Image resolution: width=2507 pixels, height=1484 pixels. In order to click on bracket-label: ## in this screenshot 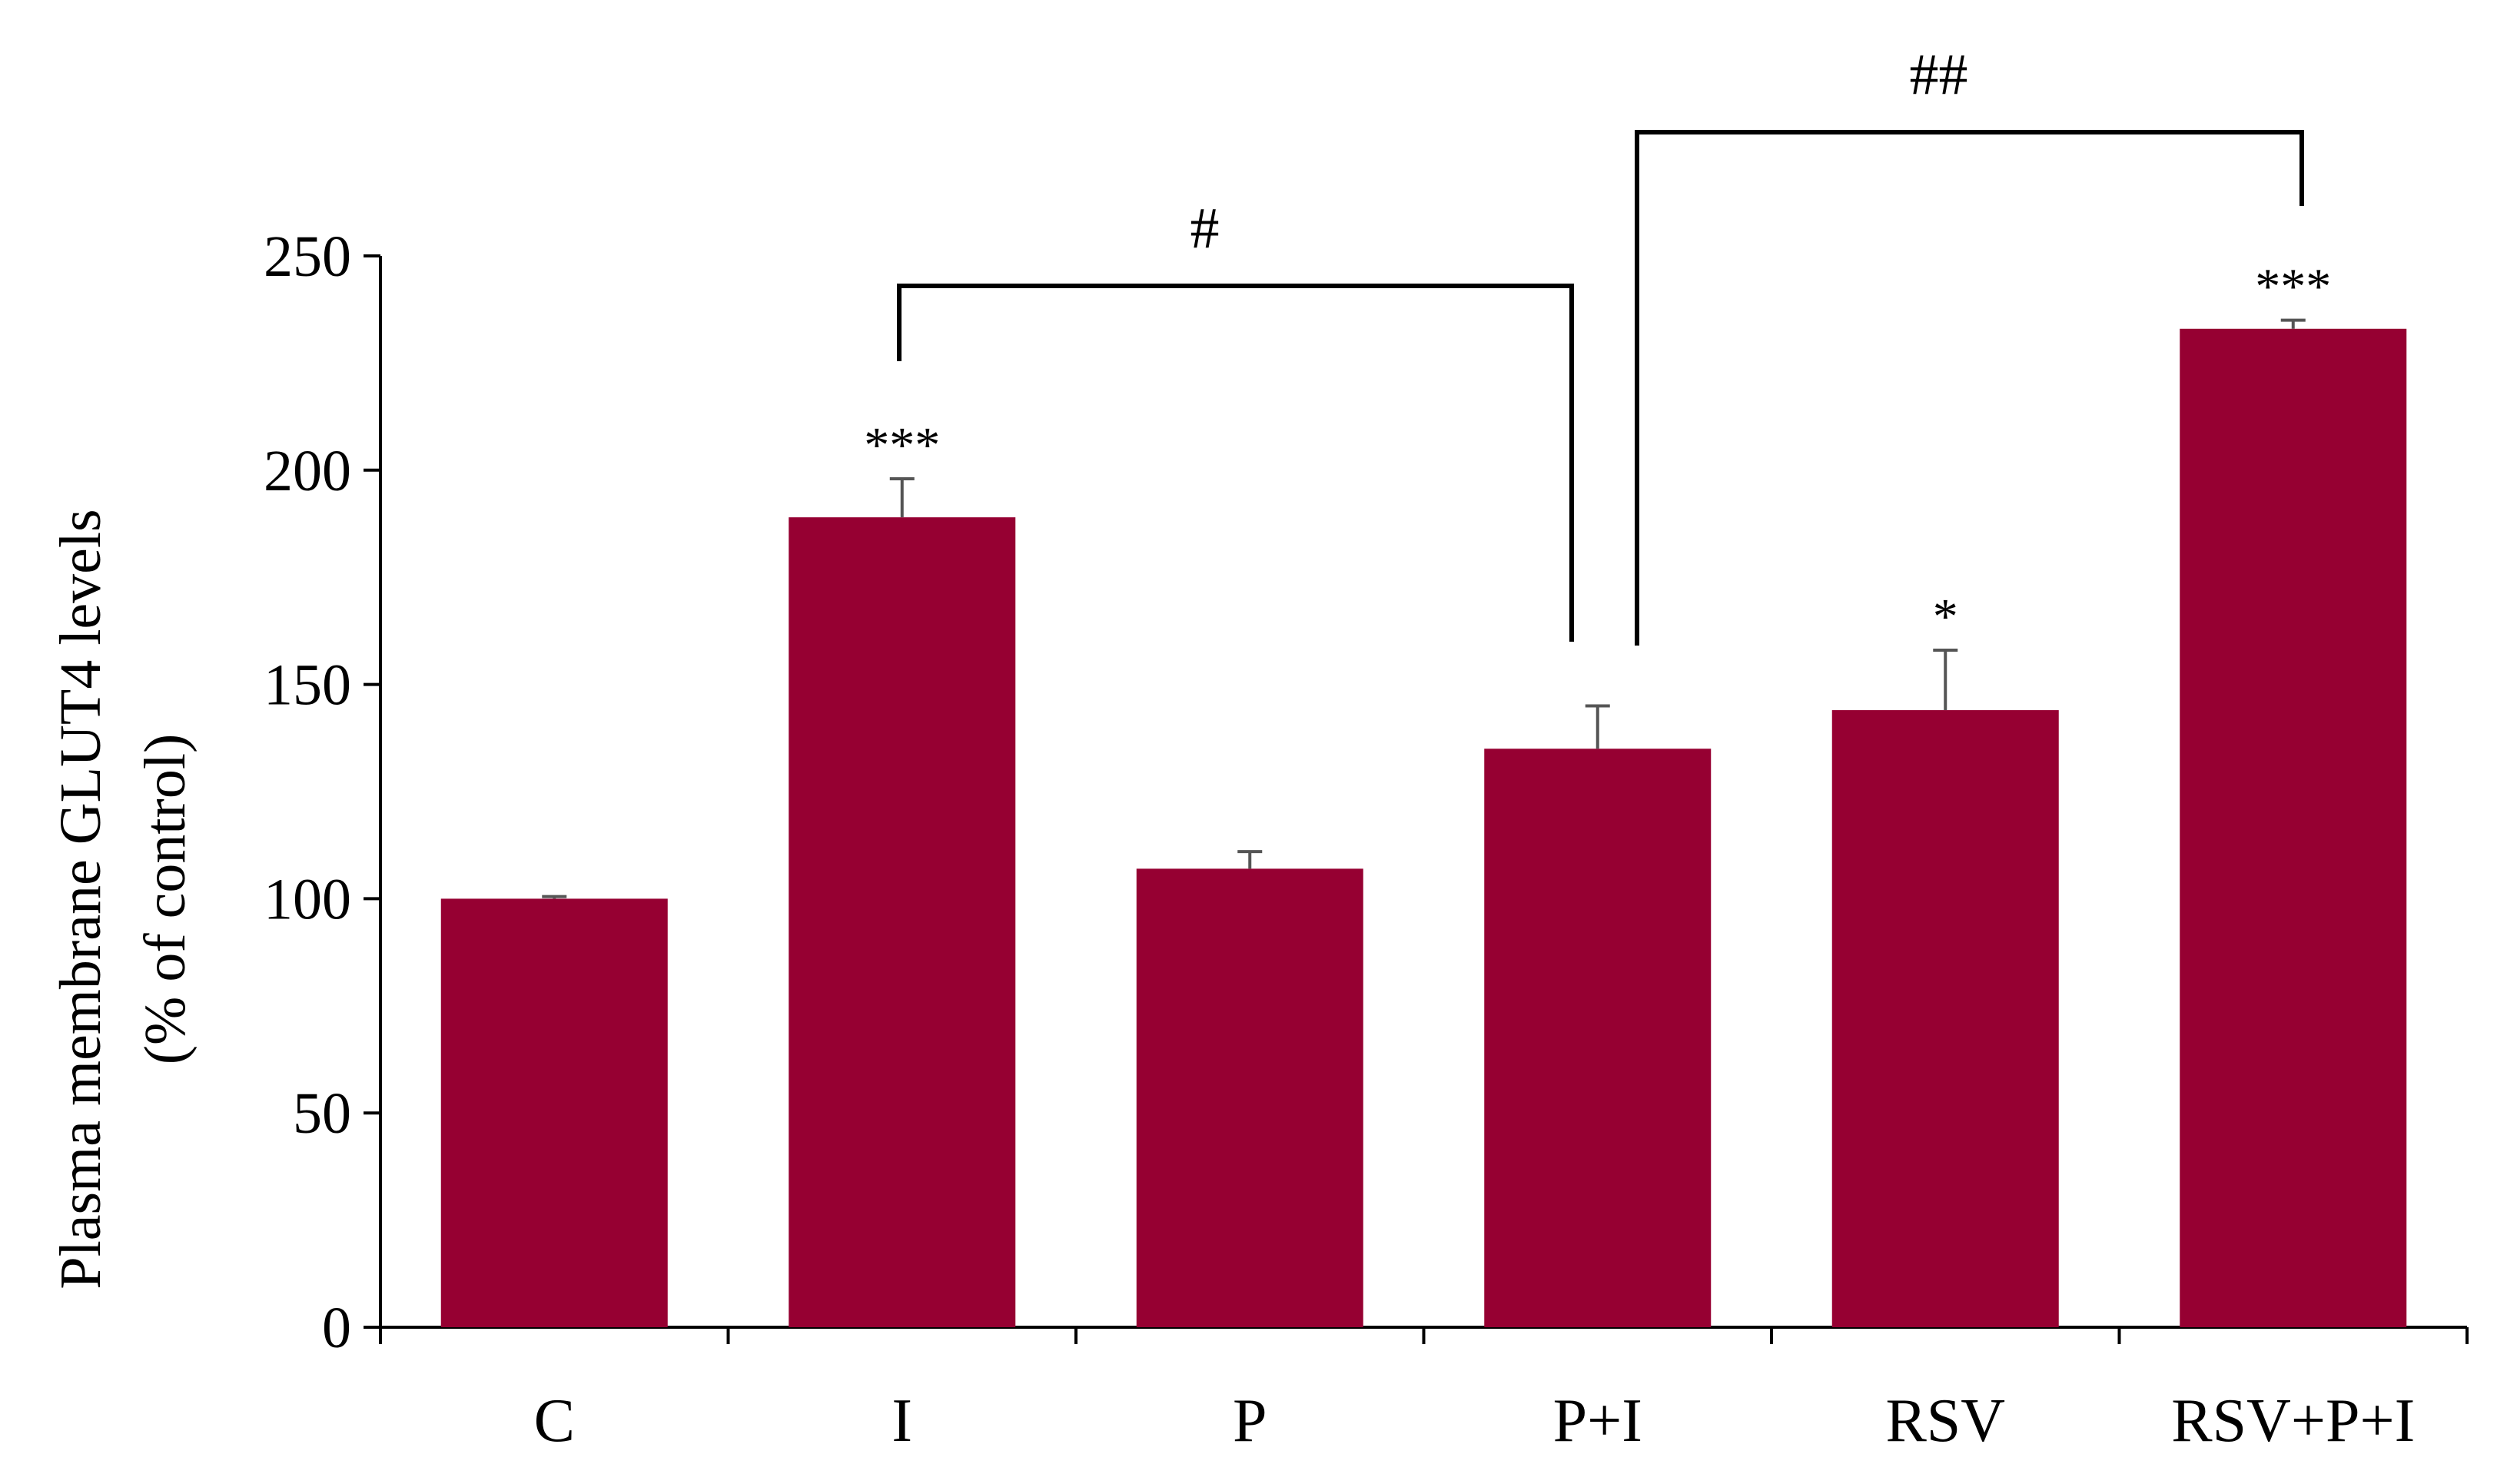, I will do `click(1939, 74)`.